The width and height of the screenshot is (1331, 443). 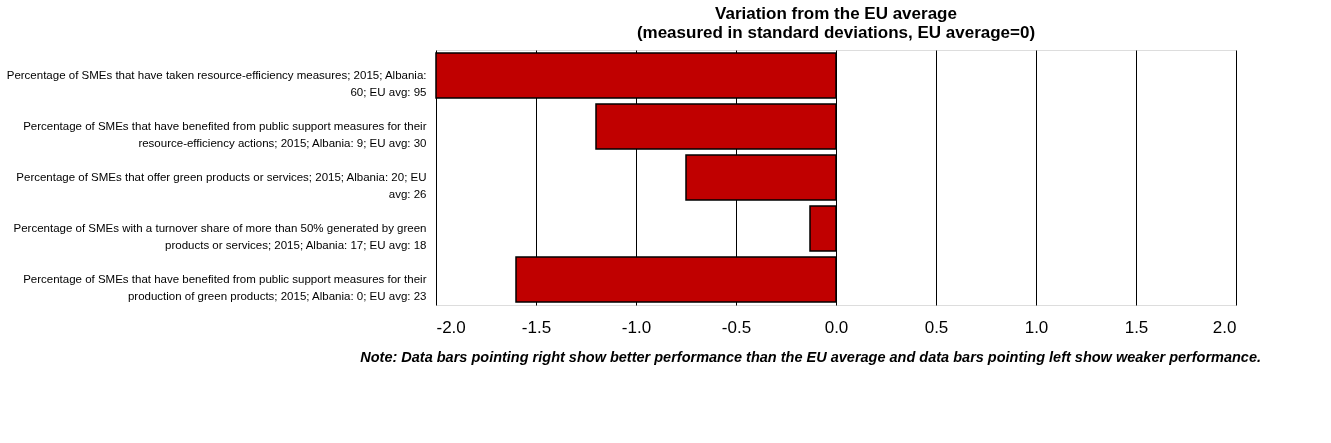 What do you see at coordinates (810, 357) in the screenshot?
I see `text: Note: Data bars pointing right show better performance than the EU average and data bars pointing left show weaker performance.` at bounding box center [810, 357].